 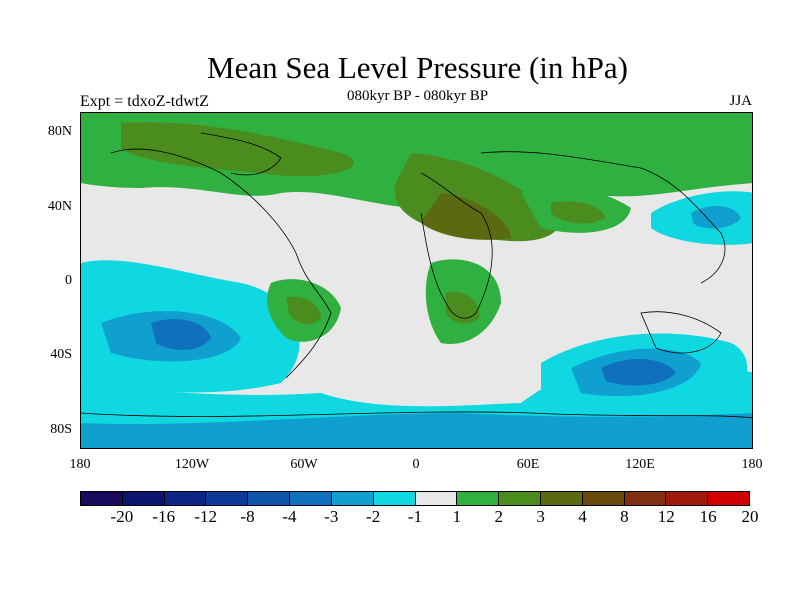 I want to click on colorbar-label: 8, so click(x=624, y=516).